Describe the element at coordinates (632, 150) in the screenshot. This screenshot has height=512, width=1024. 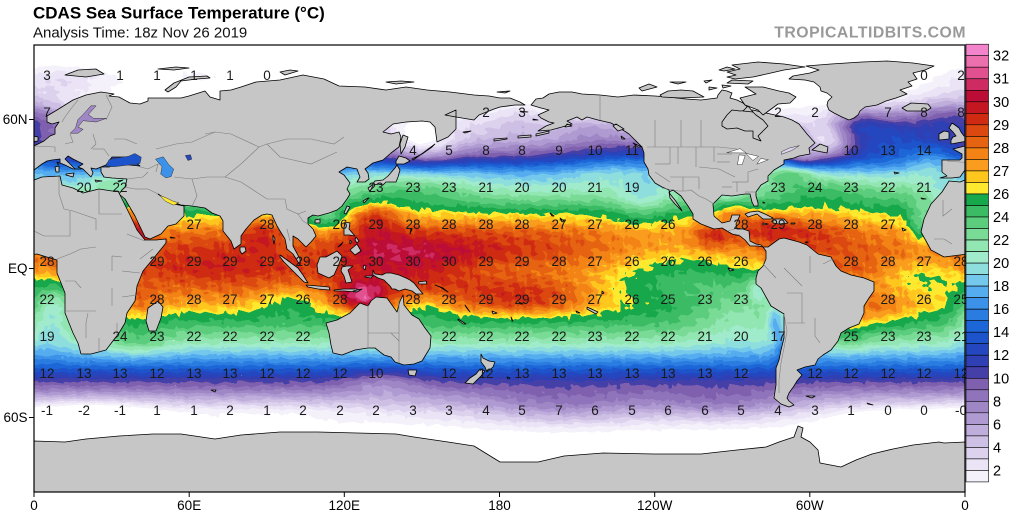
I see `svg-text: 11` at that location.